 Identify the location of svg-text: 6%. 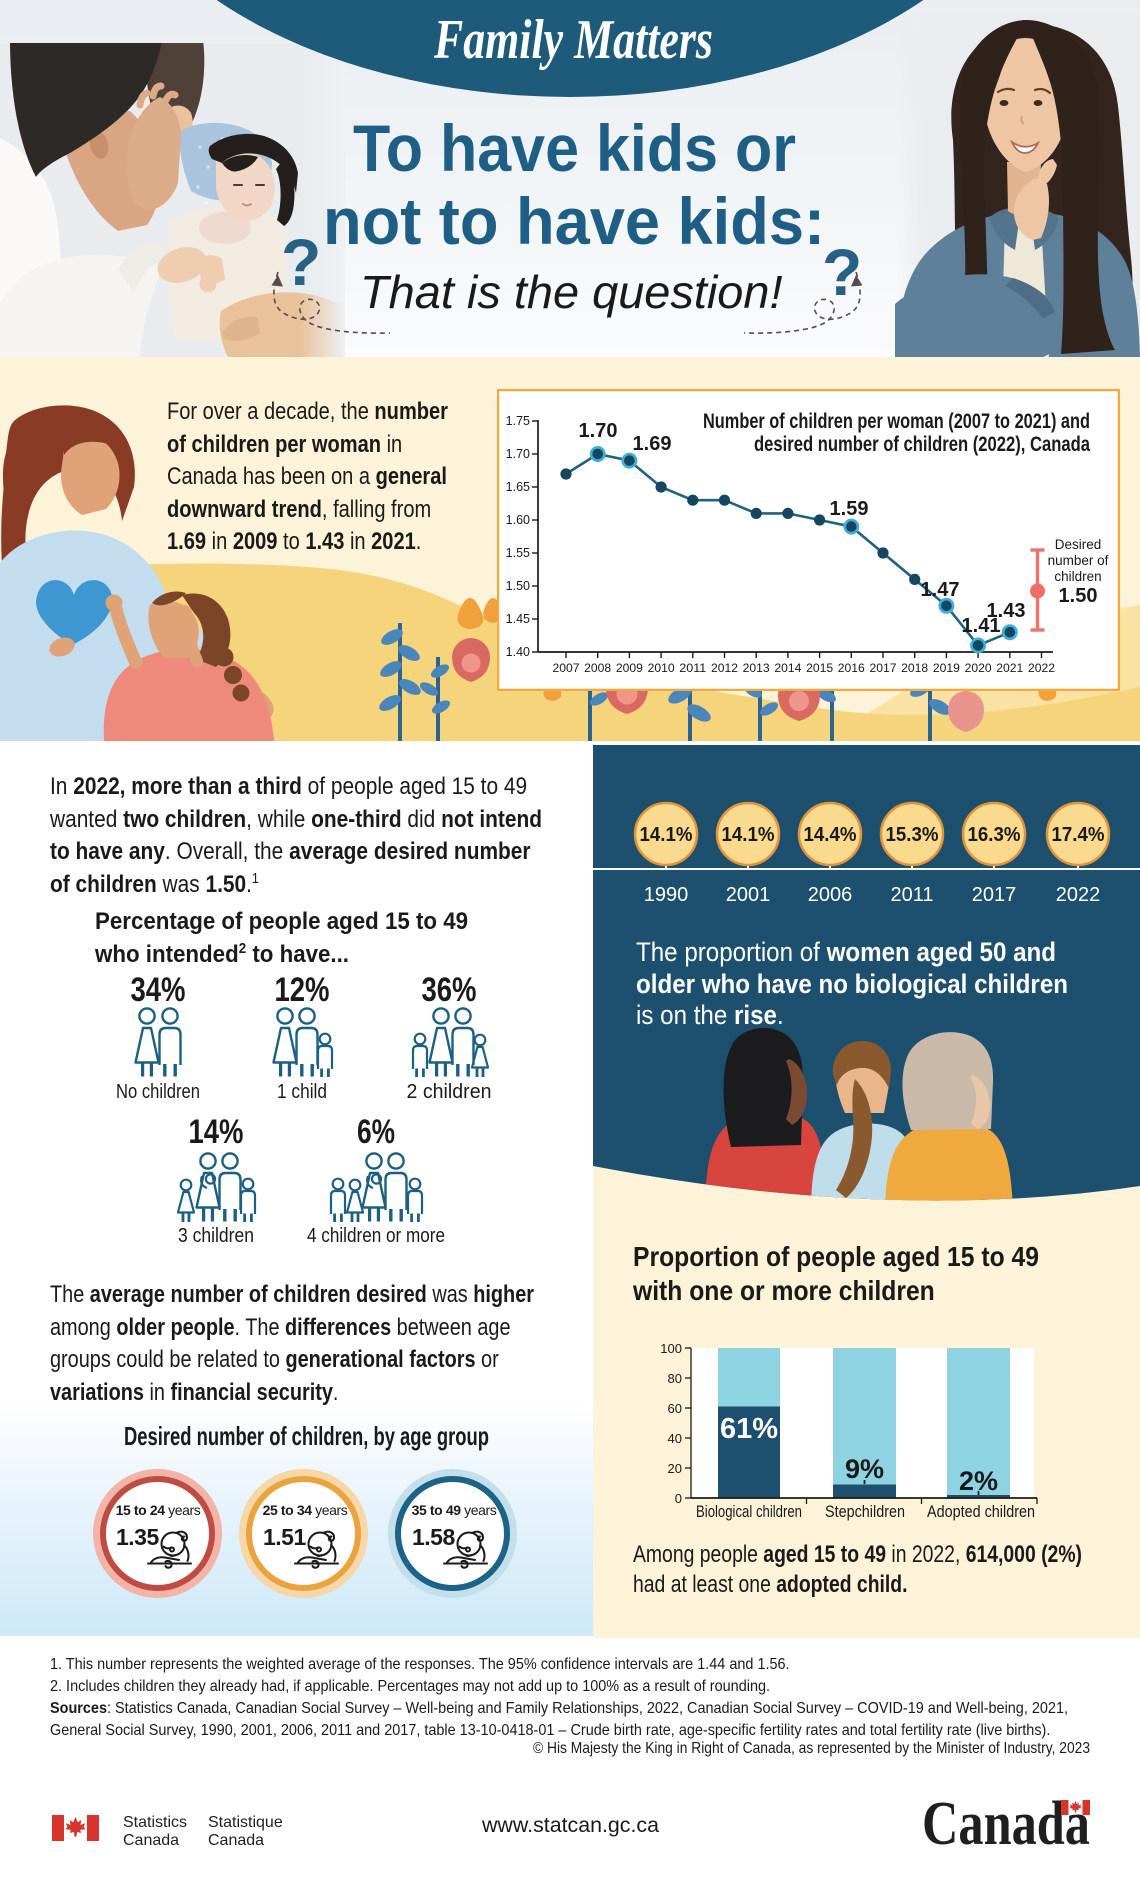
(376, 1132).